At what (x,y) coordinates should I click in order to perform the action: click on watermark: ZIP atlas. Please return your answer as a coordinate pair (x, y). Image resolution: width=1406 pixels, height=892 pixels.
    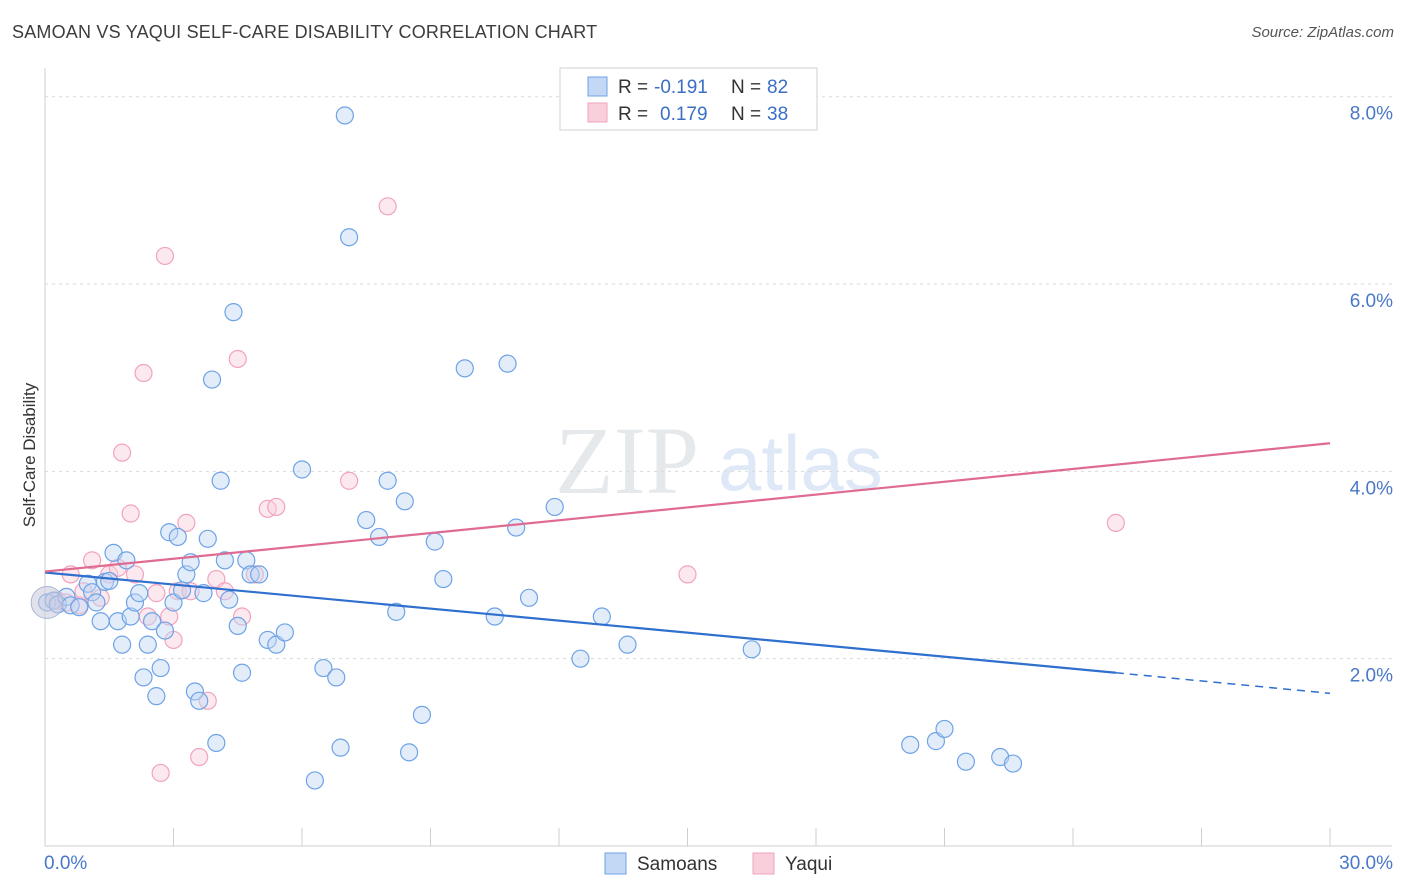
    Looking at the image, I should click on (719, 460).